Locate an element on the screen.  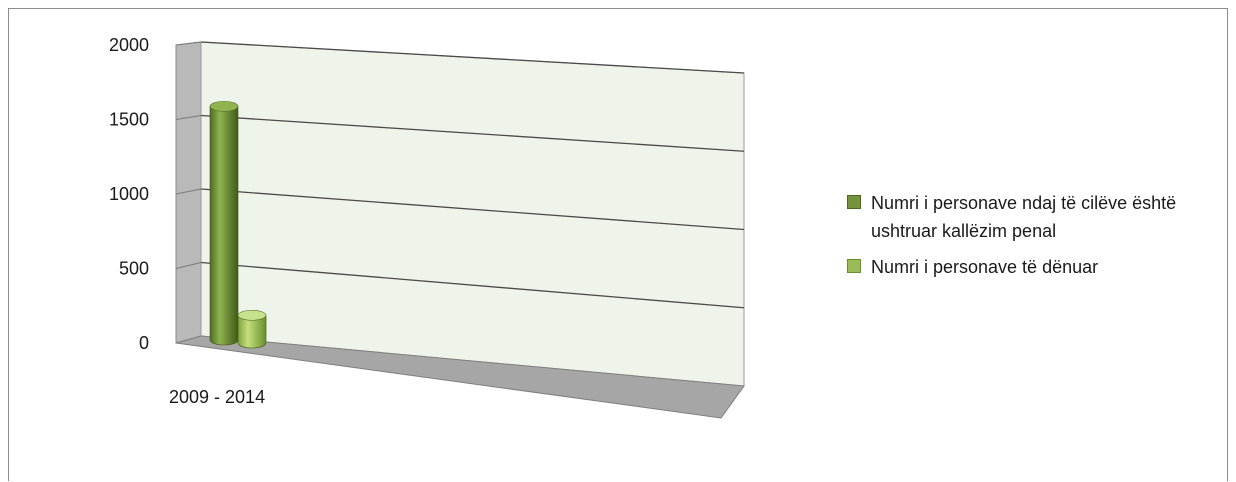
x-axis-categories: 2009 - 2014 is located at coordinates (217, 397).